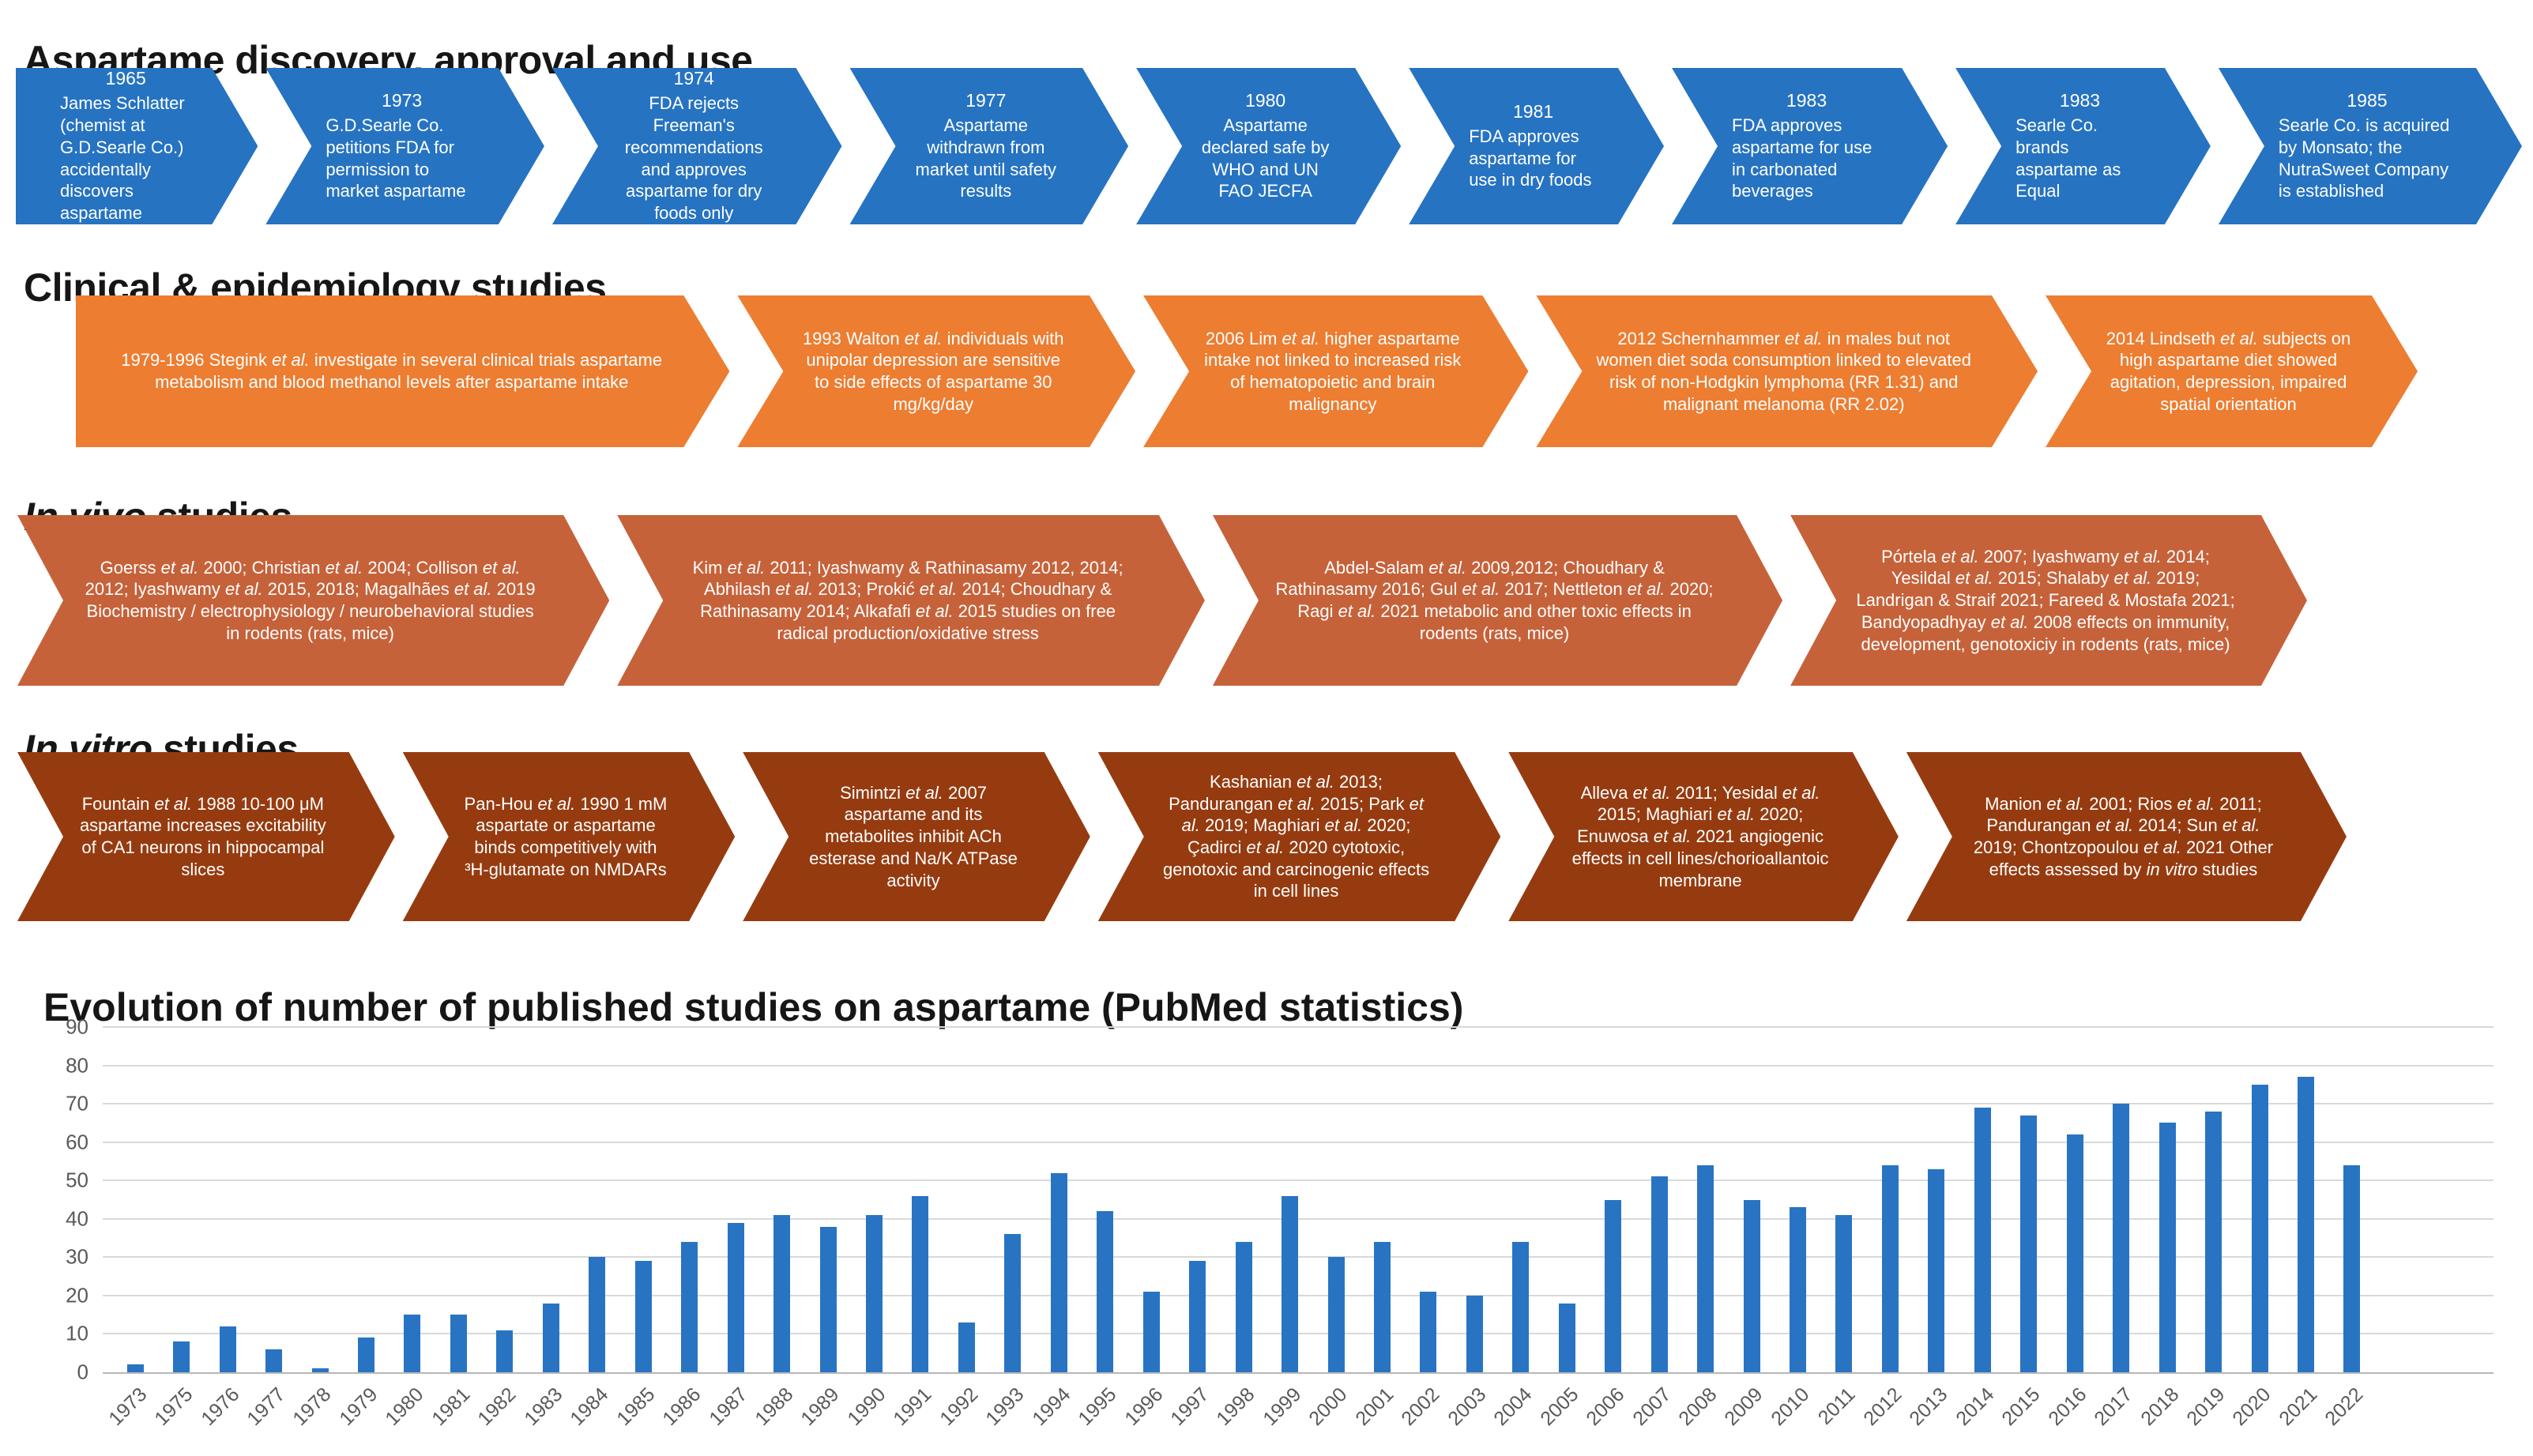  Describe the element at coordinates (2116, 1228) in the screenshot. I see `bar-slot-2017: 2017` at that location.